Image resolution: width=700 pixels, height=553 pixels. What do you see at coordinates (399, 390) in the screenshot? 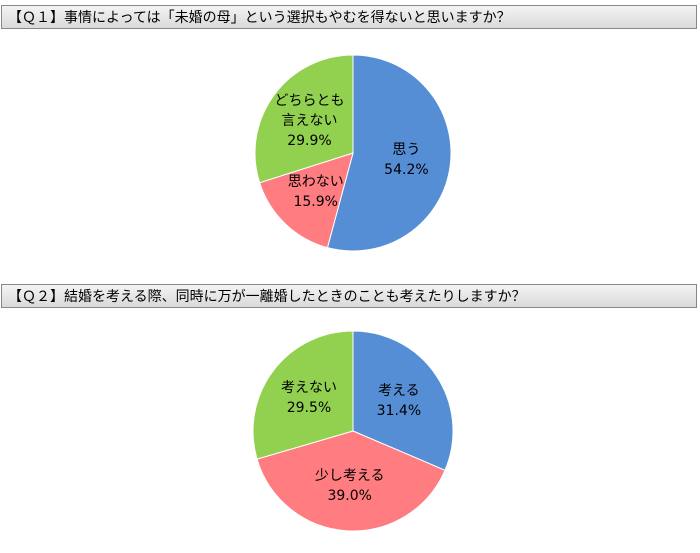
I see `category-label: 考える` at bounding box center [399, 390].